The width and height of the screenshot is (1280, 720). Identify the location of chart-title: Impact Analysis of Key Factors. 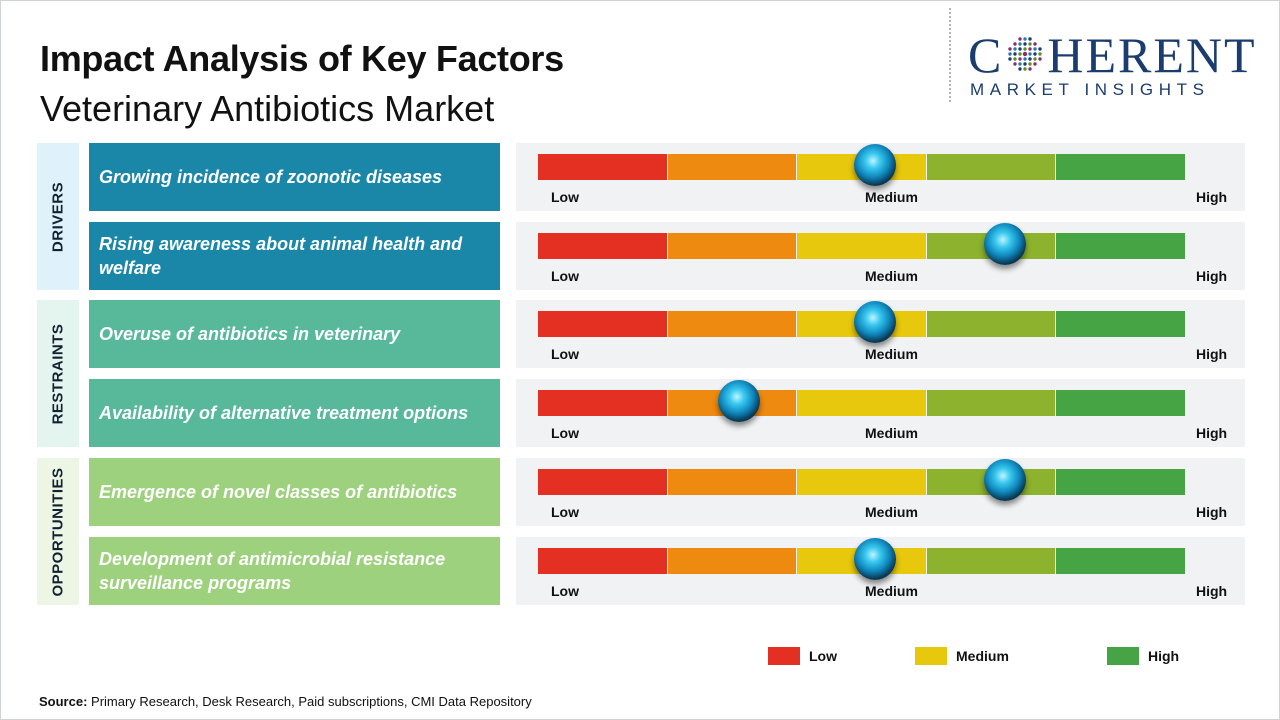
(302, 58).